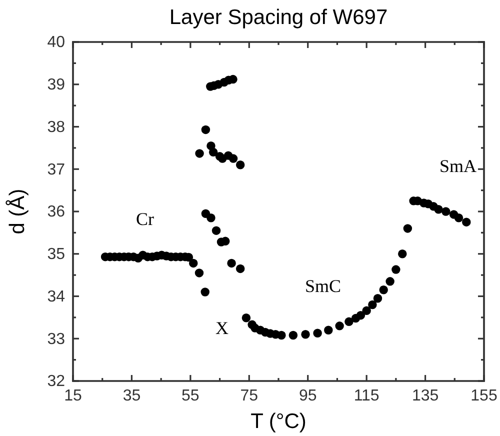  I want to click on x-tick-label: 75, so click(249, 395).